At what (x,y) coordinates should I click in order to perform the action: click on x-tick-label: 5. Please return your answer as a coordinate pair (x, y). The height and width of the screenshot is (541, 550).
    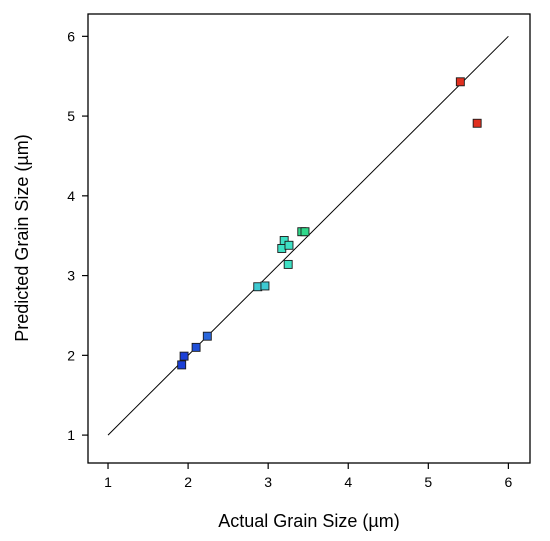
    Looking at the image, I should click on (428, 482).